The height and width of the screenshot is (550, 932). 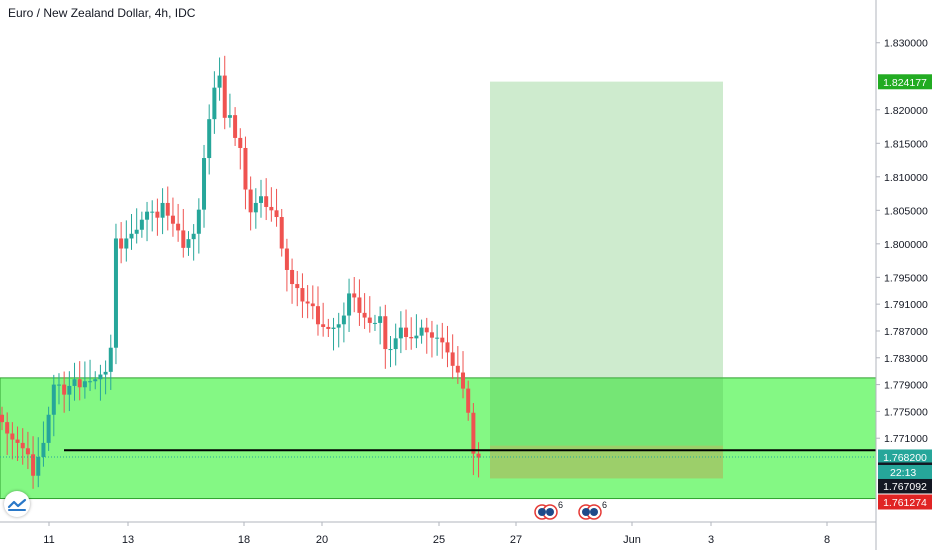 What do you see at coordinates (827, 540) in the screenshot?
I see `x-tick-label: 8` at bounding box center [827, 540].